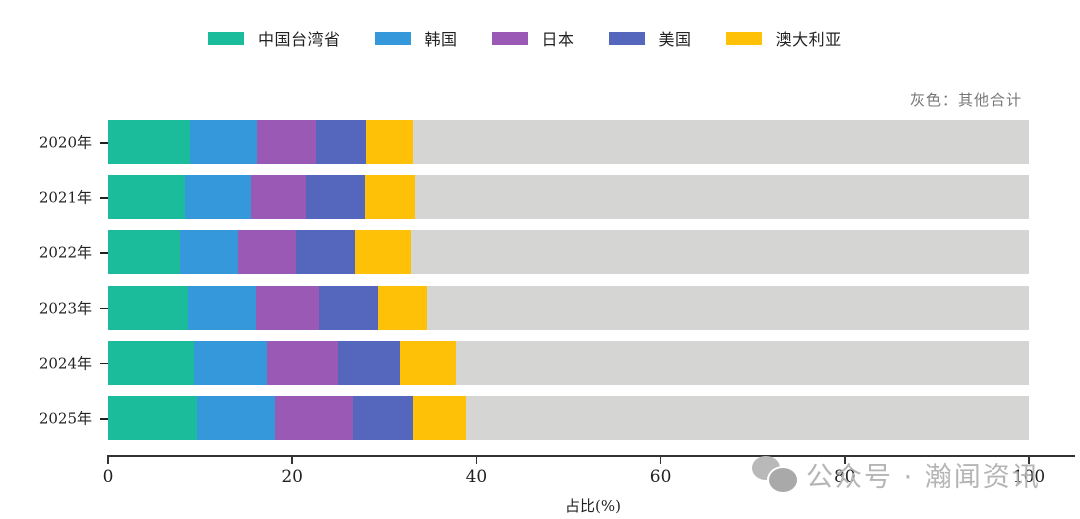 This screenshot has width=1080, height=519. I want to click on legend-label: 日本, so click(558, 39).